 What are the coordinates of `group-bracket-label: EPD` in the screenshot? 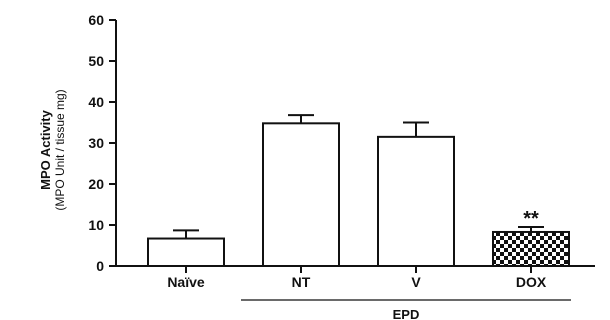 It's located at (406, 313).